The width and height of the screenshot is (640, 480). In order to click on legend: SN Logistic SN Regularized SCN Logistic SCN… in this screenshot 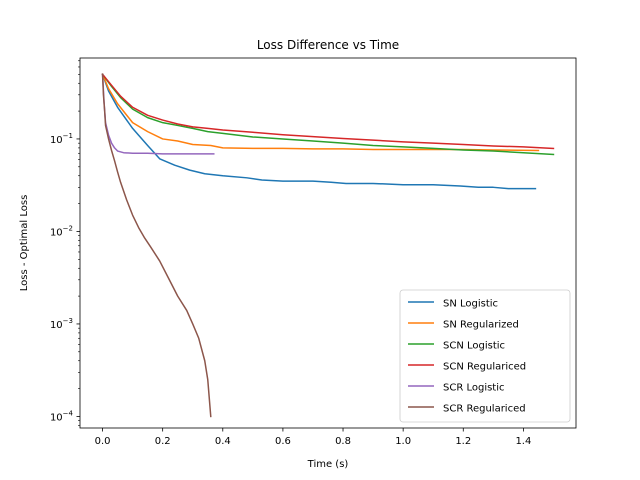, I will do `click(485, 356)`.